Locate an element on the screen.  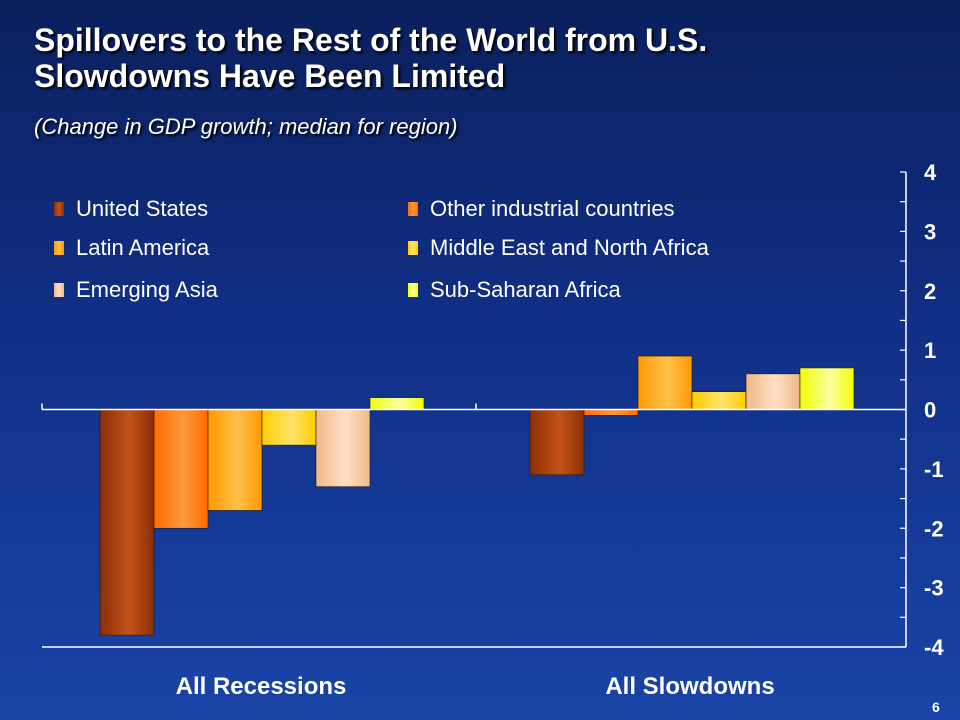
legend-item: Latin America is located at coordinates (131, 248).